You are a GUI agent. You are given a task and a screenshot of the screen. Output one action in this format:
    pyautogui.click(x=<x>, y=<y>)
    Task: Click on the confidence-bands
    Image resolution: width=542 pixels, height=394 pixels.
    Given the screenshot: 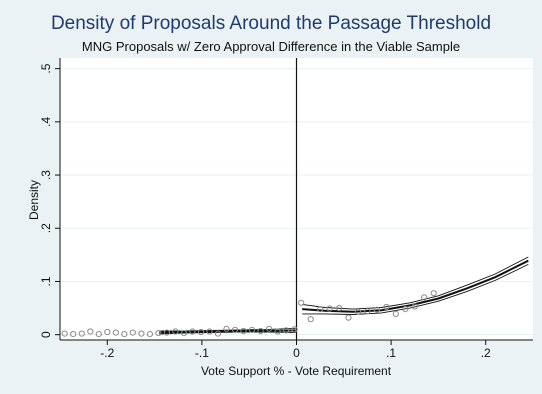 What is the action you would take?
    pyautogui.click(x=344, y=295)
    